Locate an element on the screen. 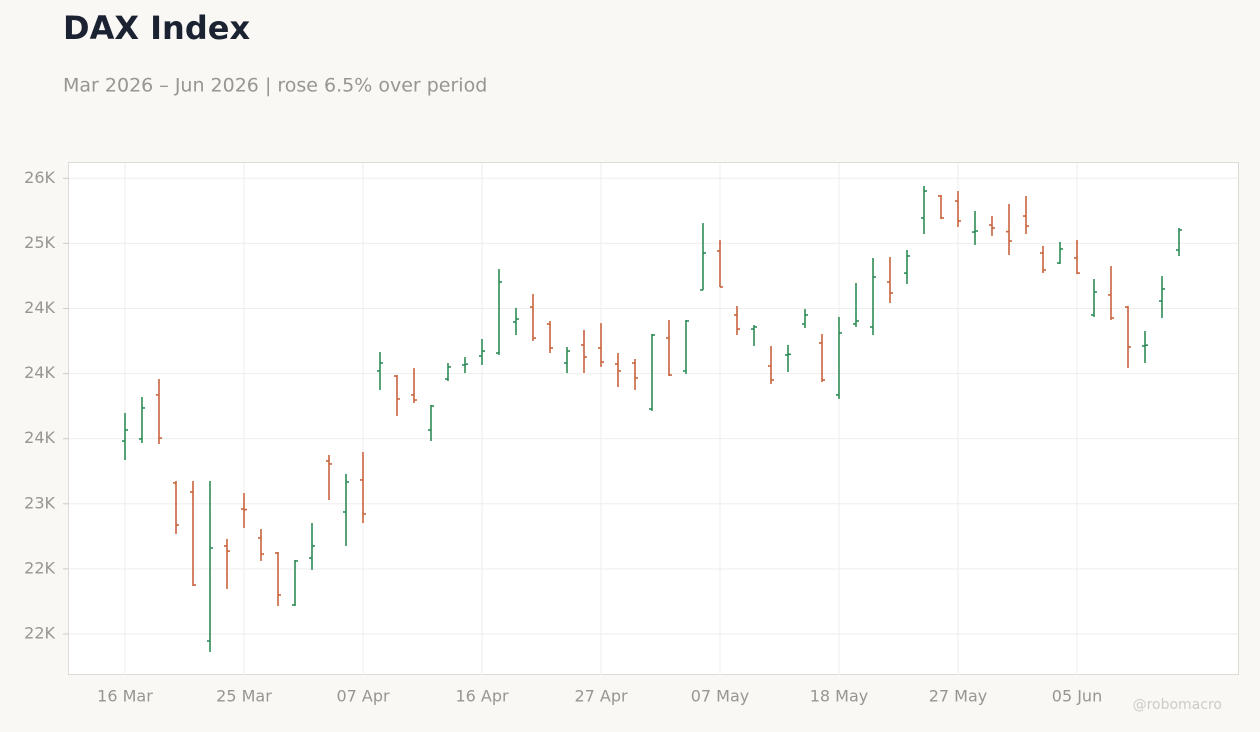 This screenshot has width=1260, height=732. x-tick-label: 16 Apr is located at coordinates (482, 696).